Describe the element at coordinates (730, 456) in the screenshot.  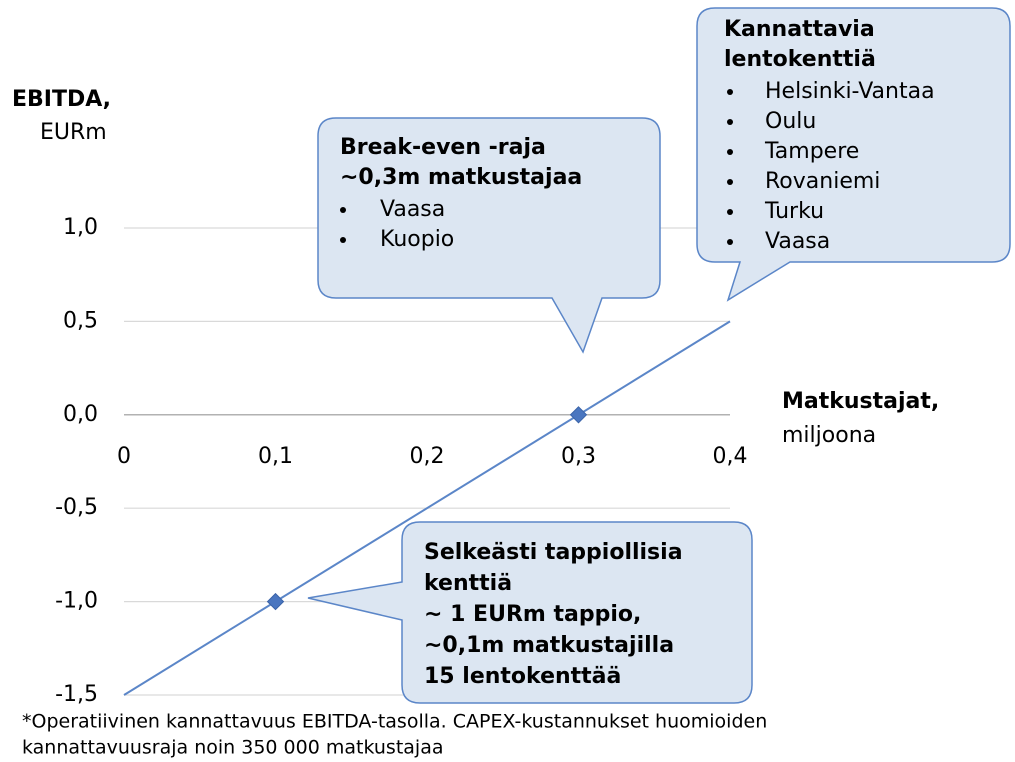
I see `x-tick-label: 0,4` at that location.